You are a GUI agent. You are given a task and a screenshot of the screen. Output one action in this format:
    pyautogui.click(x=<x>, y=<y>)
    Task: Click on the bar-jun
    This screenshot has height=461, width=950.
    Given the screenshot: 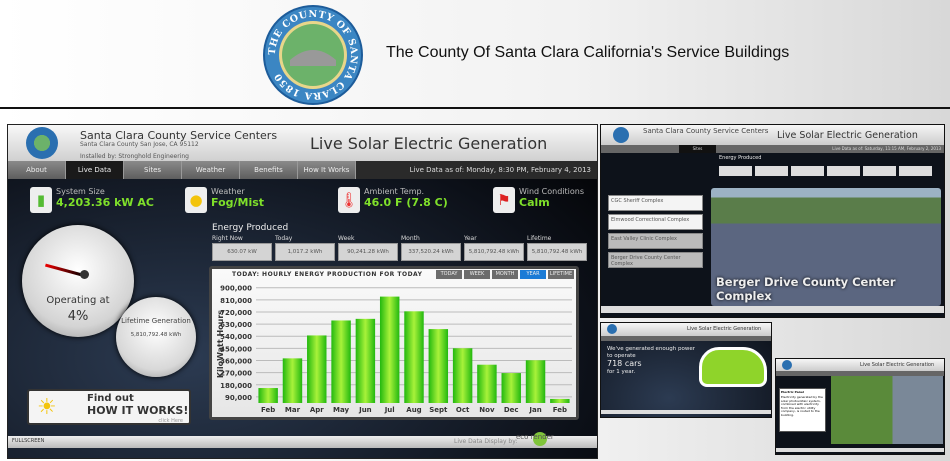 What is the action you would take?
    pyautogui.click(x=365, y=360)
    